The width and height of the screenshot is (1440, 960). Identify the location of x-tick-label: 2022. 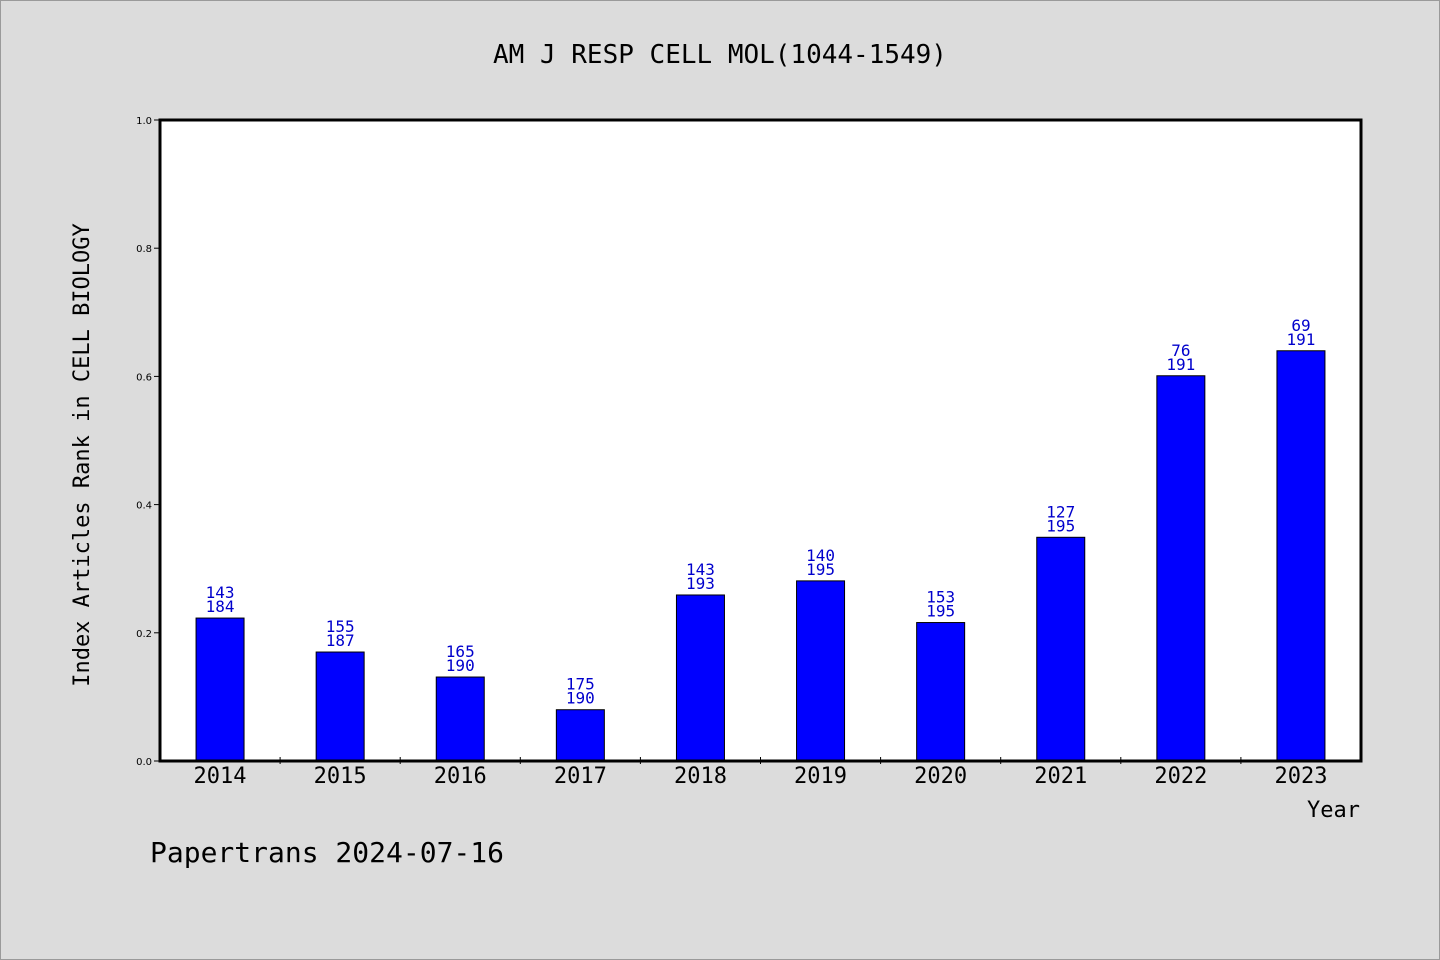
(1180, 776).